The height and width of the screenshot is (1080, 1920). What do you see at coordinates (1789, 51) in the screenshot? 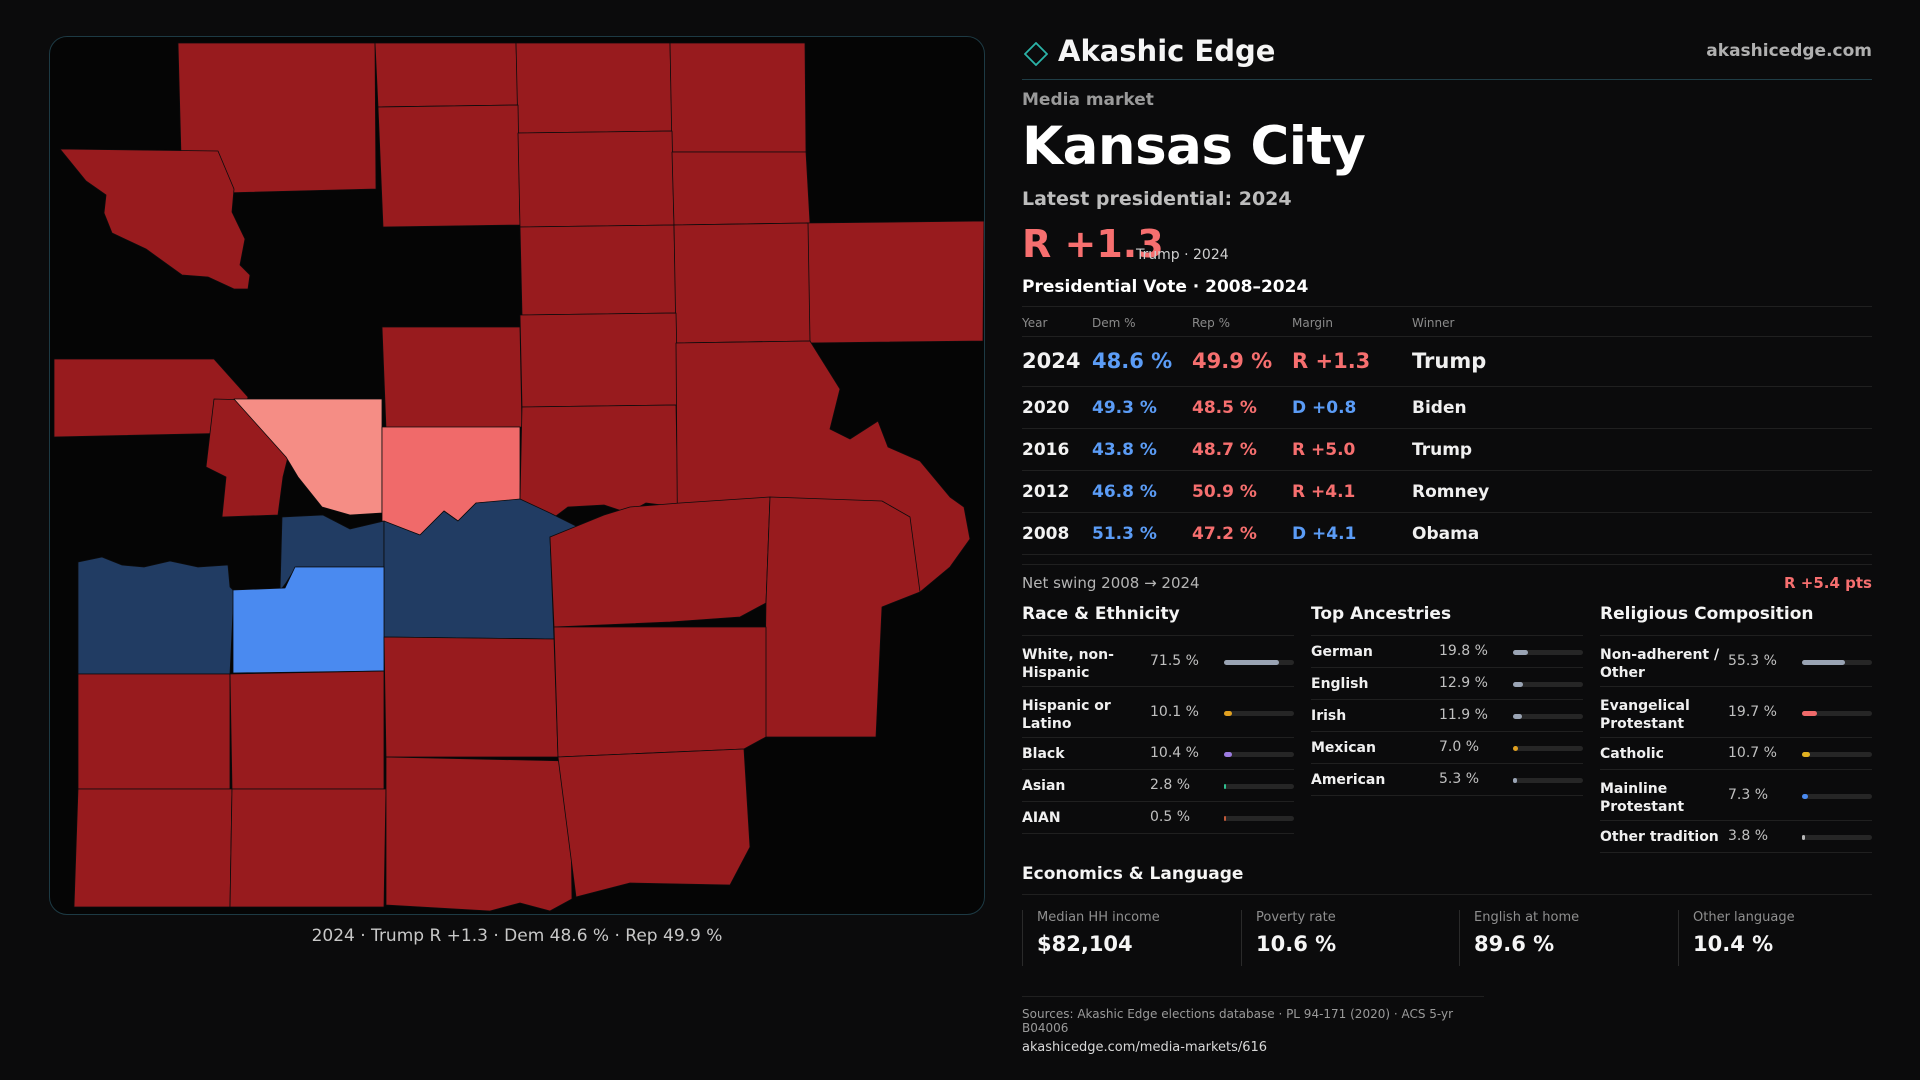
I see `brand-url-link: akashicedge.com` at bounding box center [1789, 51].